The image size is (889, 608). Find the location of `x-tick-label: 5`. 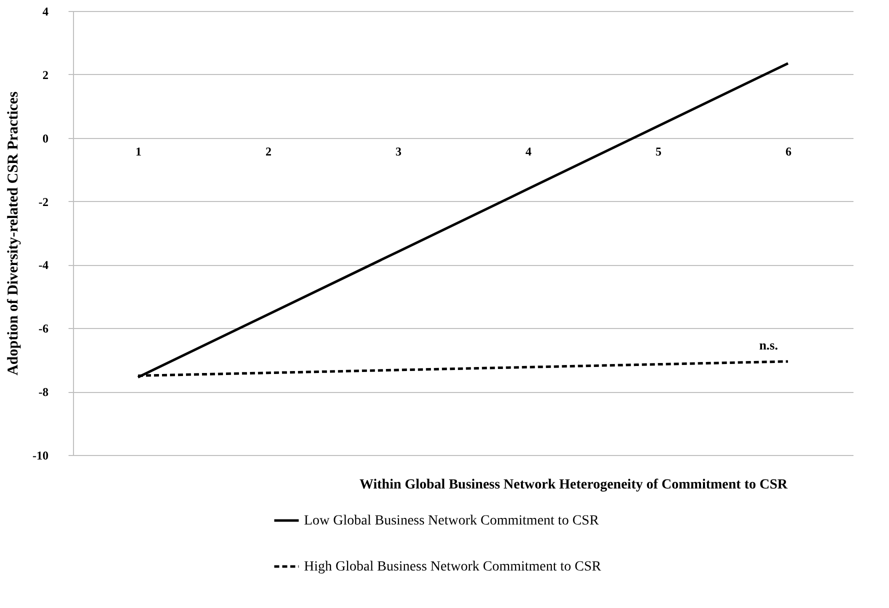

x-tick-label: 5 is located at coordinates (659, 151).